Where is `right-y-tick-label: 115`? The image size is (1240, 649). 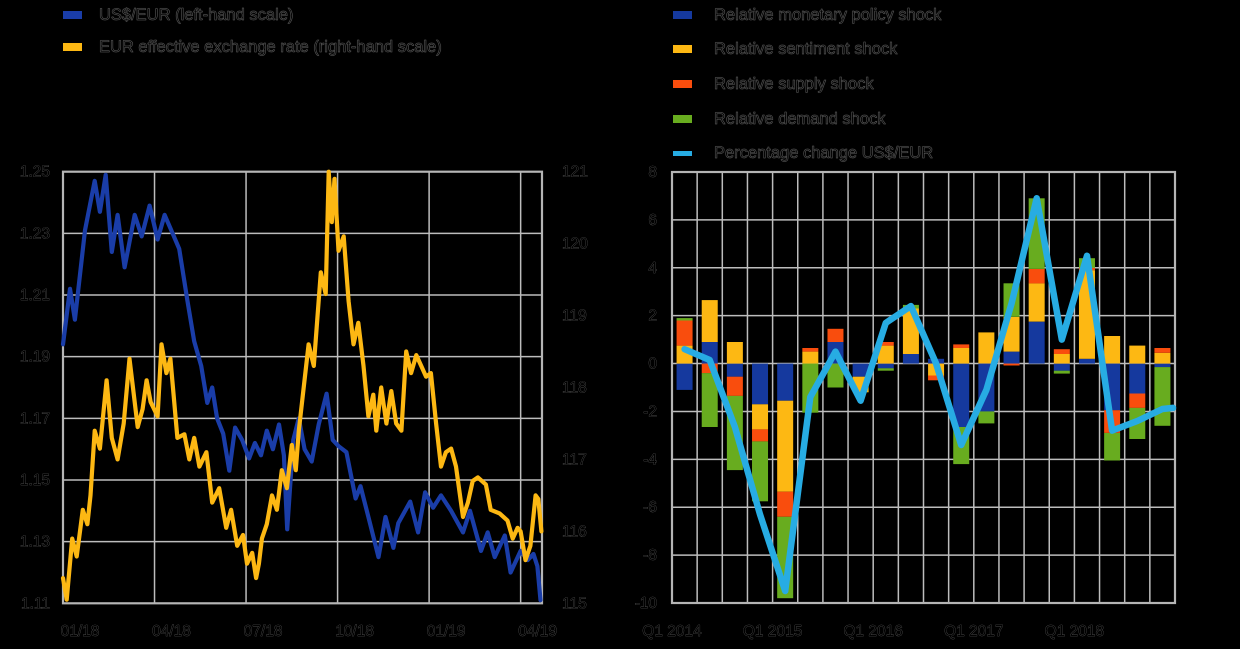
right-y-tick-label: 115 is located at coordinates (574, 603).